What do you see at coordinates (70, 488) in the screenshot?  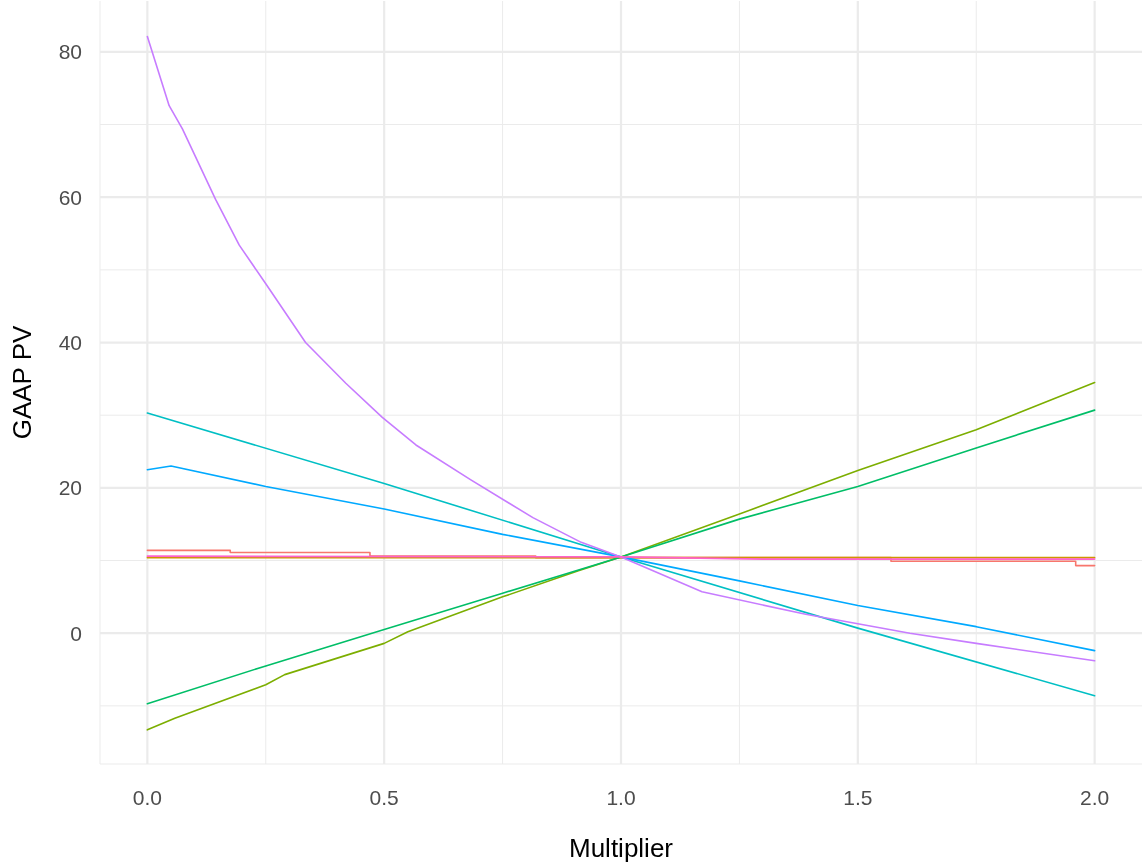 I see `y-tick-label: 20` at bounding box center [70, 488].